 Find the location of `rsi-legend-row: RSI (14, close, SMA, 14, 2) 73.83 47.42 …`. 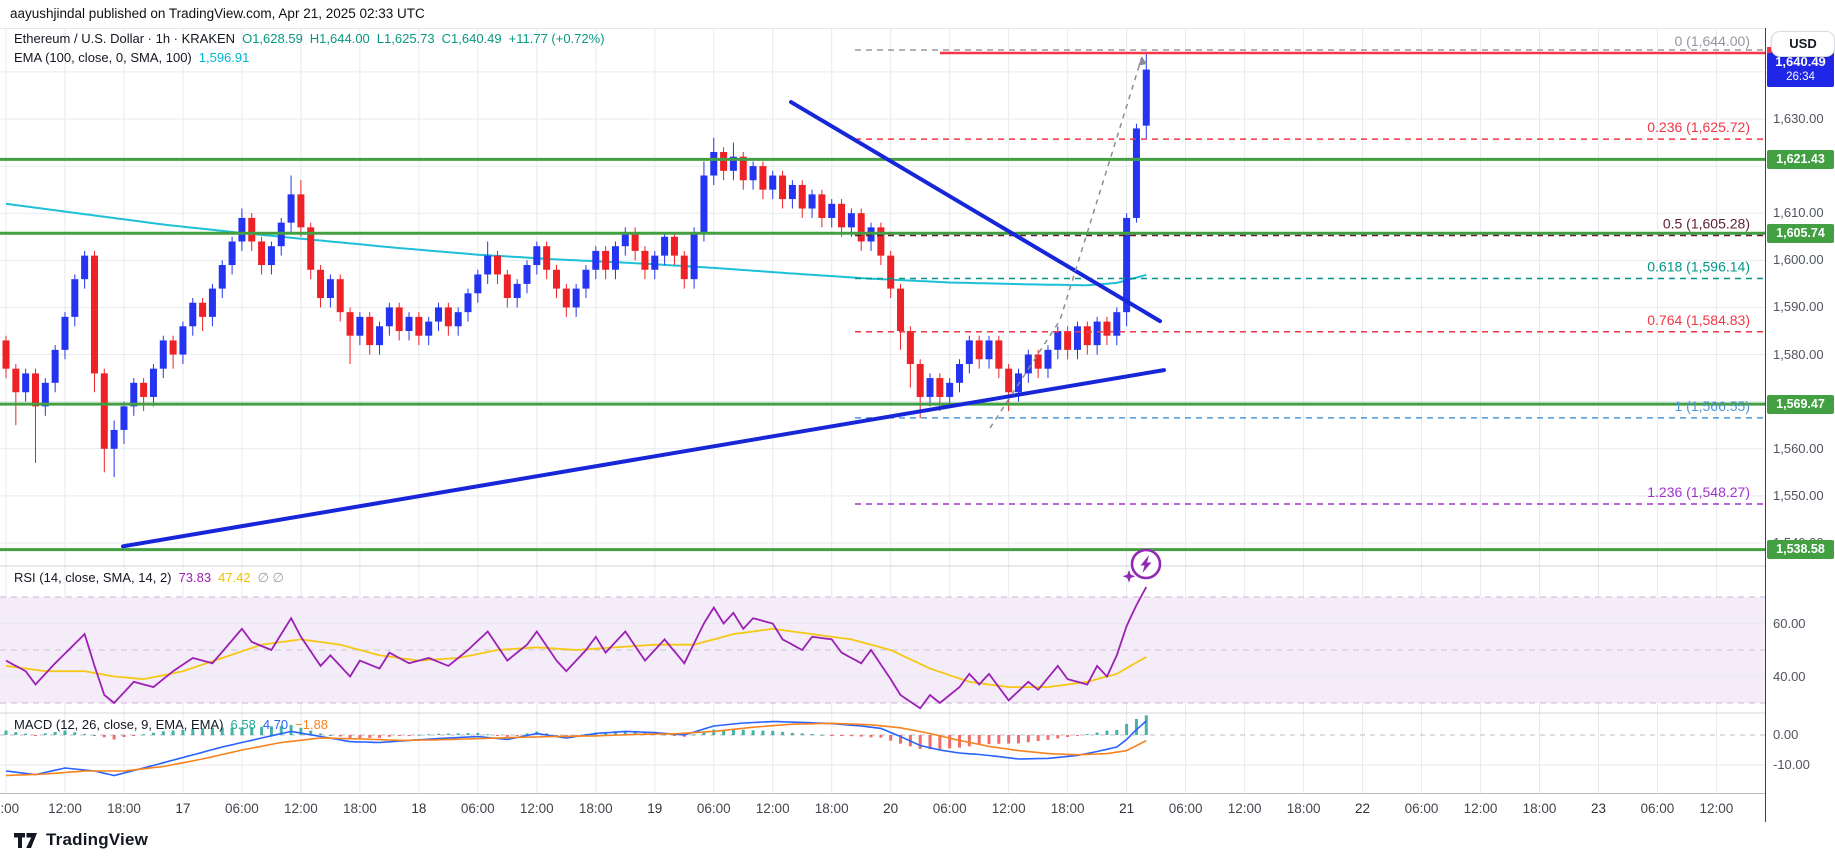

rsi-legend-row: RSI (14, close, SMA, 14, 2) 73.83 47.42 … is located at coordinates (149, 578).